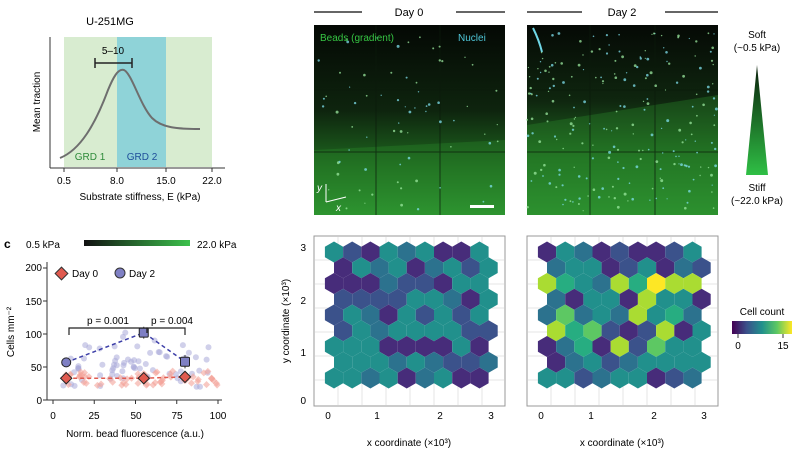 This screenshot has width=808, height=458. Describe the element at coordinates (185, 377) in the screenshot. I see `day0-mean-point` at that location.